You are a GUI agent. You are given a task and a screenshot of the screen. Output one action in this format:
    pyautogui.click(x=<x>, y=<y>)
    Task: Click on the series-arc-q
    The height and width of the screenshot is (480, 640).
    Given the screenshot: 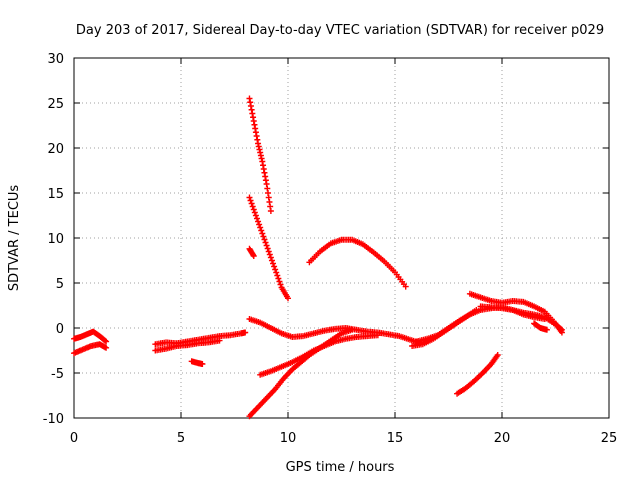 What is the action you would take?
    pyautogui.click(x=540, y=326)
    